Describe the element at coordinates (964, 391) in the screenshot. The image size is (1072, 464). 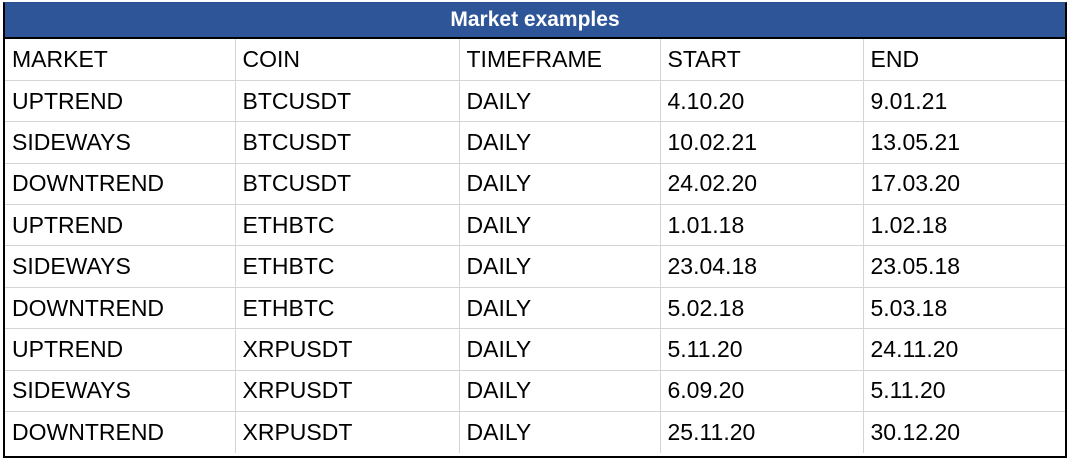
I see `cell-end: 5.11.20` at that location.